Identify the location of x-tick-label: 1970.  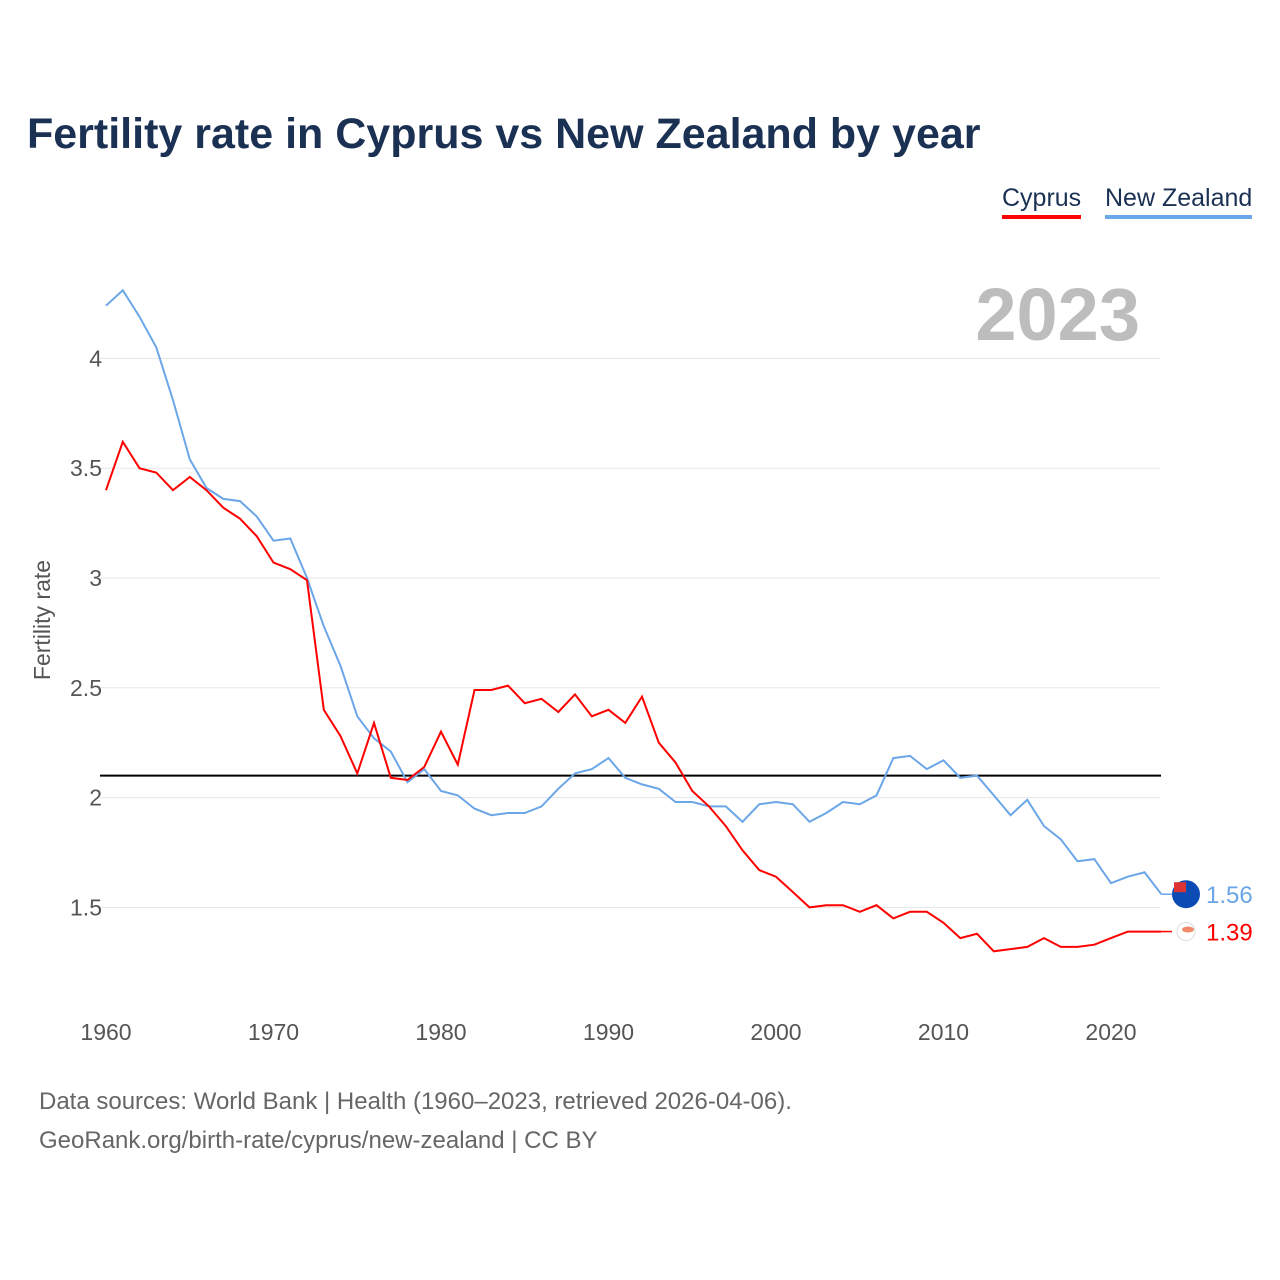
(273, 1032).